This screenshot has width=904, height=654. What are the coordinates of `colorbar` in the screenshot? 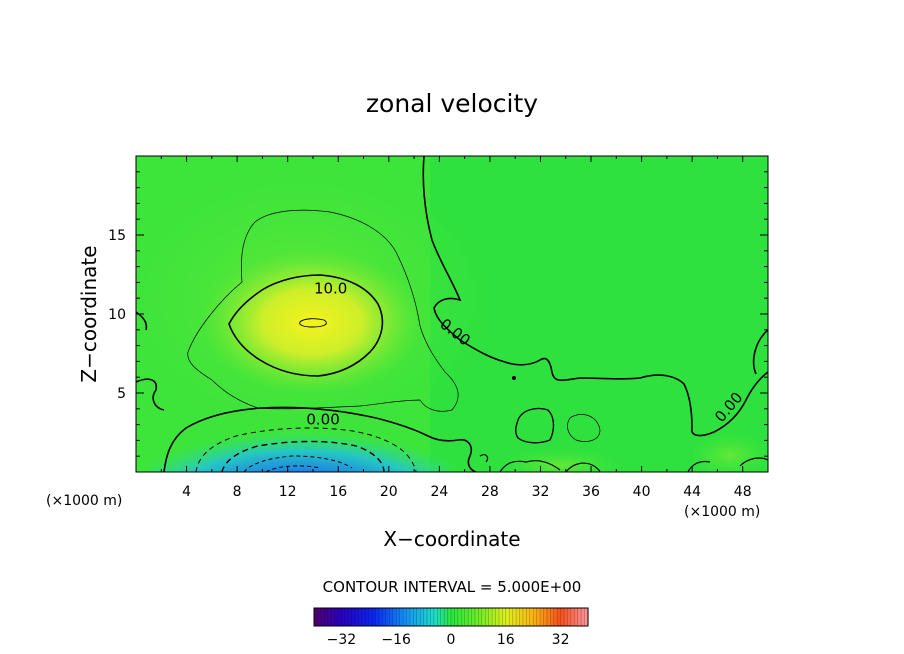 It's located at (451, 617).